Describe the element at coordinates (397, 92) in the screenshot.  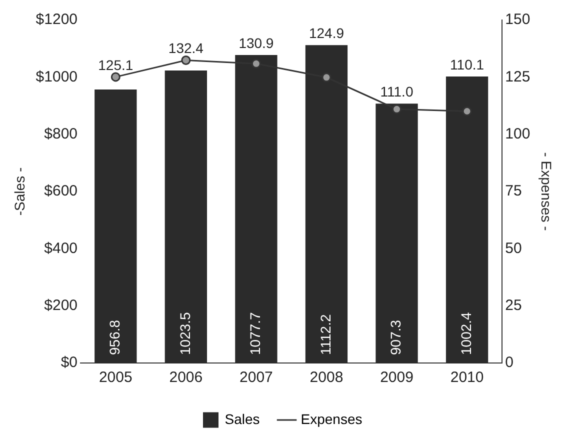
I see `data-label: 111.0` at that location.